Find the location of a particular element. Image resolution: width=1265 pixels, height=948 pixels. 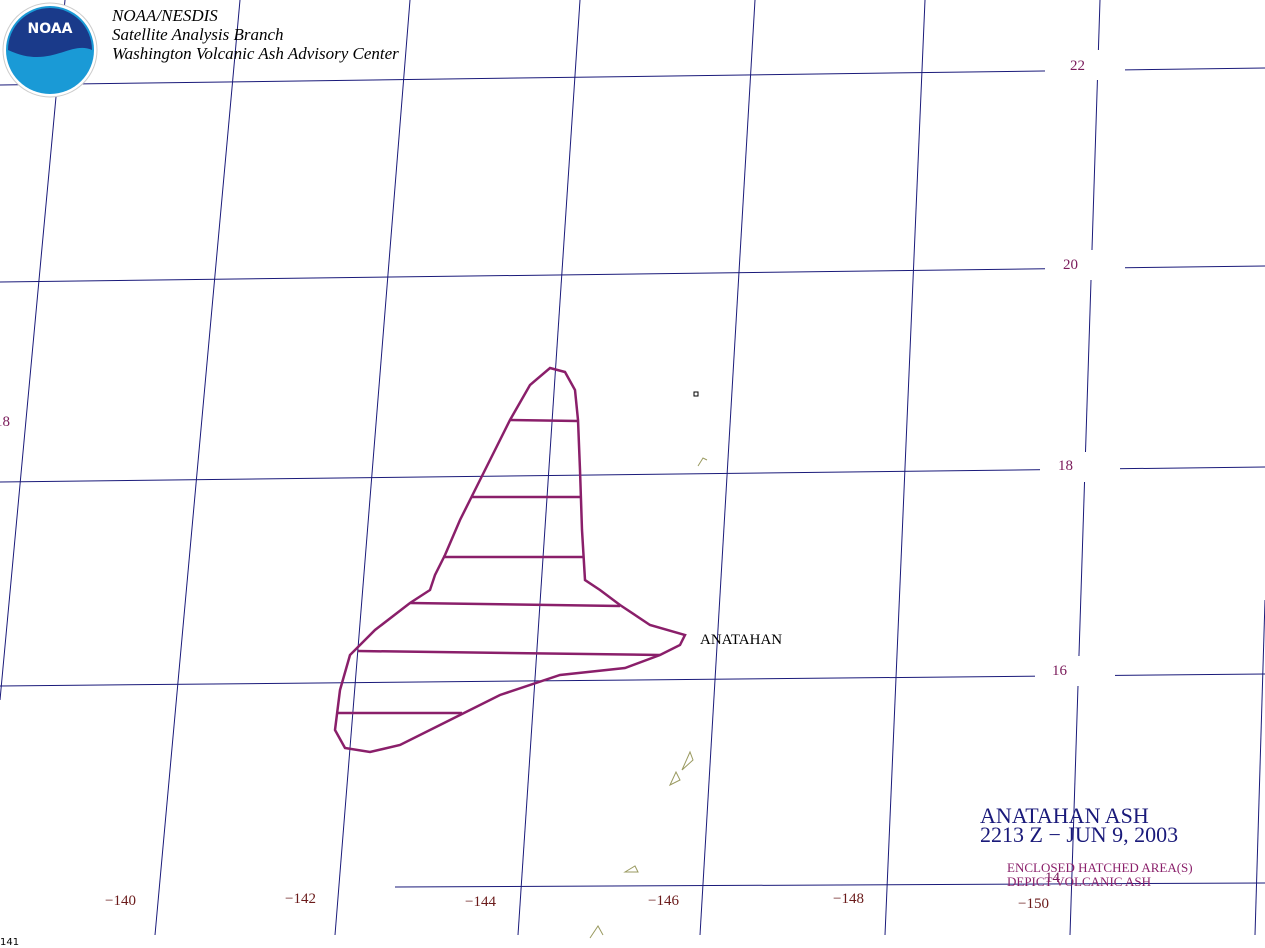

header-line: NOAA/NESDIS is located at coordinates (164, 15).